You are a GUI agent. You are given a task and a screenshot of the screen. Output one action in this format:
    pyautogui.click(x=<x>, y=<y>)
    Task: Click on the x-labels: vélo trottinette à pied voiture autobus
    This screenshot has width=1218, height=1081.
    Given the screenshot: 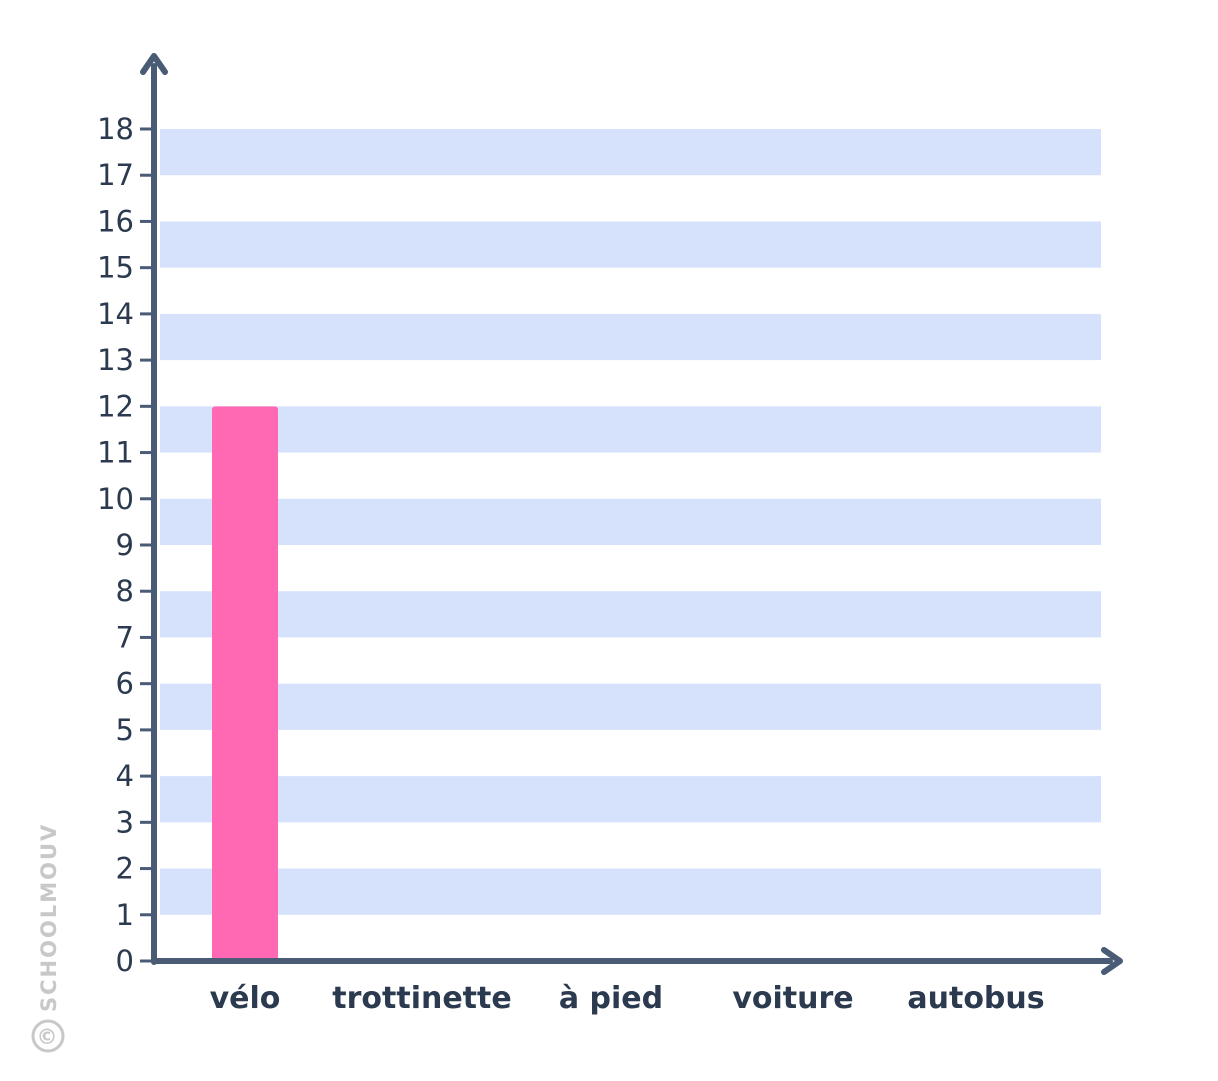 What is the action you would take?
    pyautogui.click(x=627, y=998)
    